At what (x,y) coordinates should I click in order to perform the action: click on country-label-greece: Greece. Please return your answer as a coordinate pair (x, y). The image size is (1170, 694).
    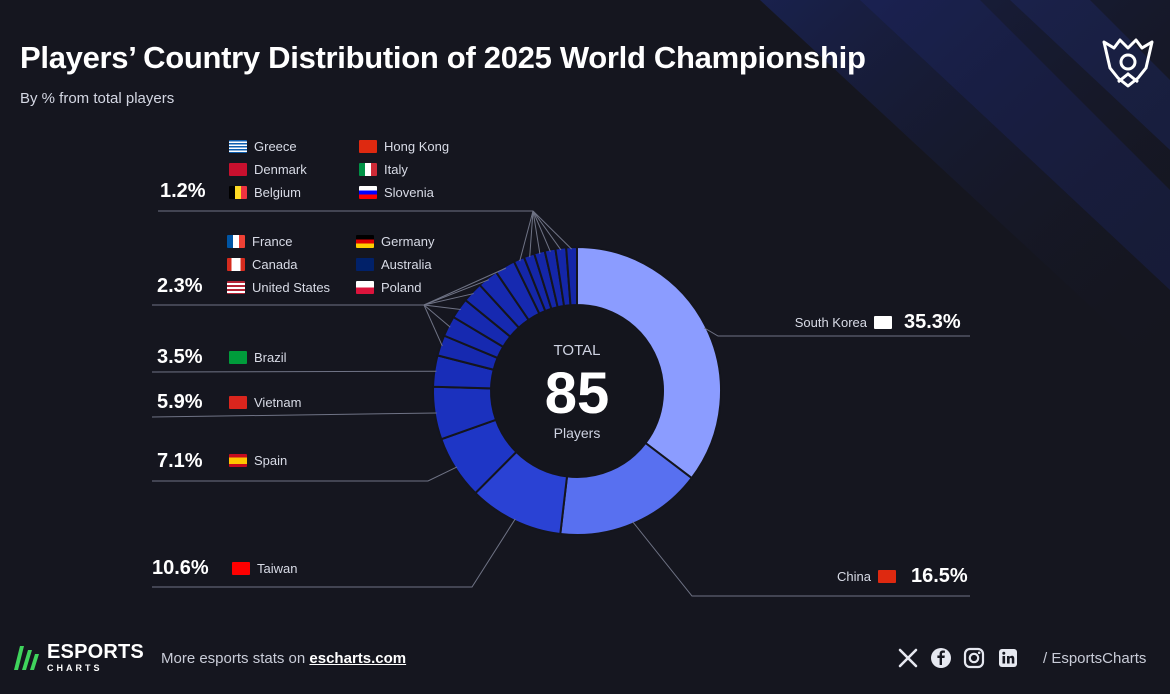
    Looking at the image, I should click on (263, 146).